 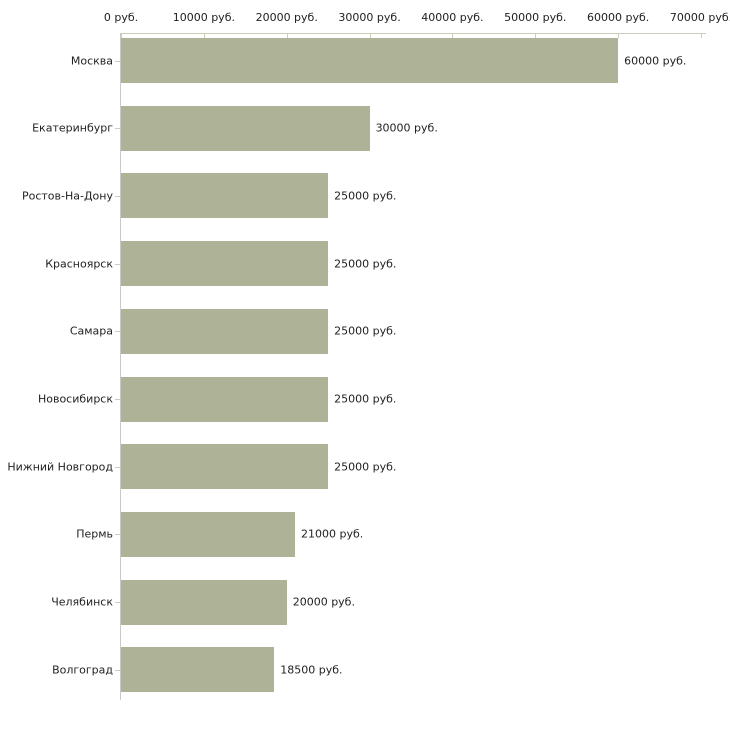 I want to click on x-tick-label: 70000 руб., so click(x=699, y=17).